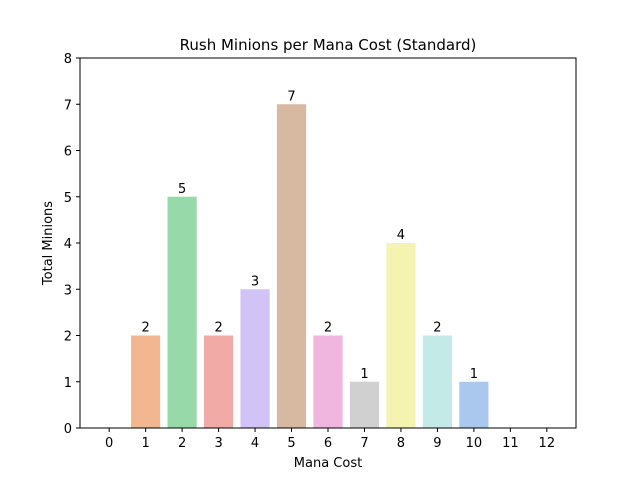 The height and width of the screenshot is (480, 640). Describe the element at coordinates (547, 443) in the screenshot. I see `x-tick-label-12: 12` at that location.